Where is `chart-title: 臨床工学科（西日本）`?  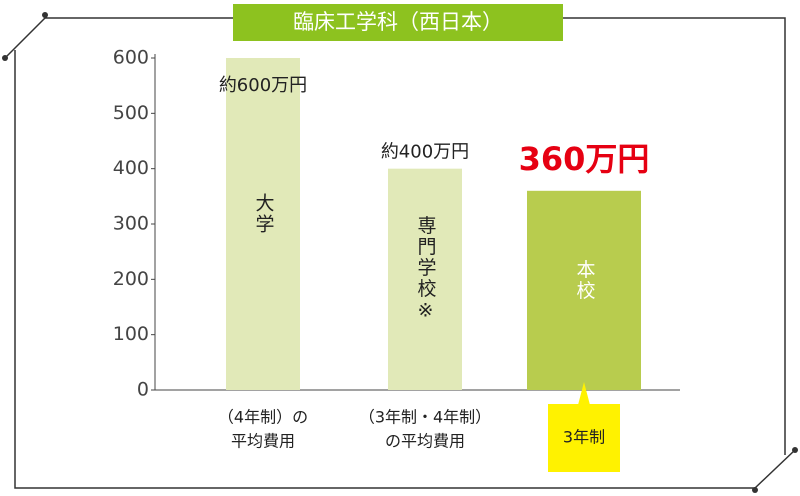 chart-title: 臨床工学科（西日本） is located at coordinates (398, 22).